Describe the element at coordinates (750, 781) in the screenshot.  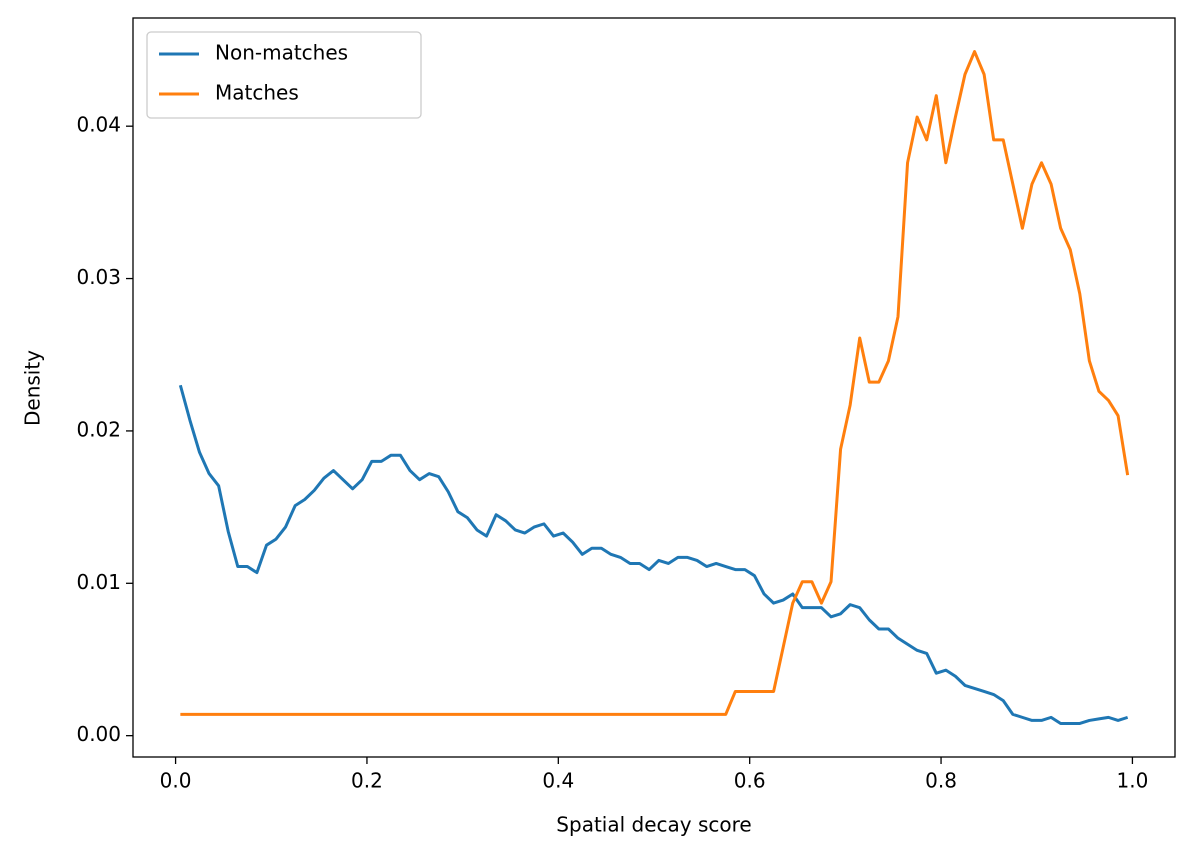
I see `x-tick-label: 0.6` at that location.